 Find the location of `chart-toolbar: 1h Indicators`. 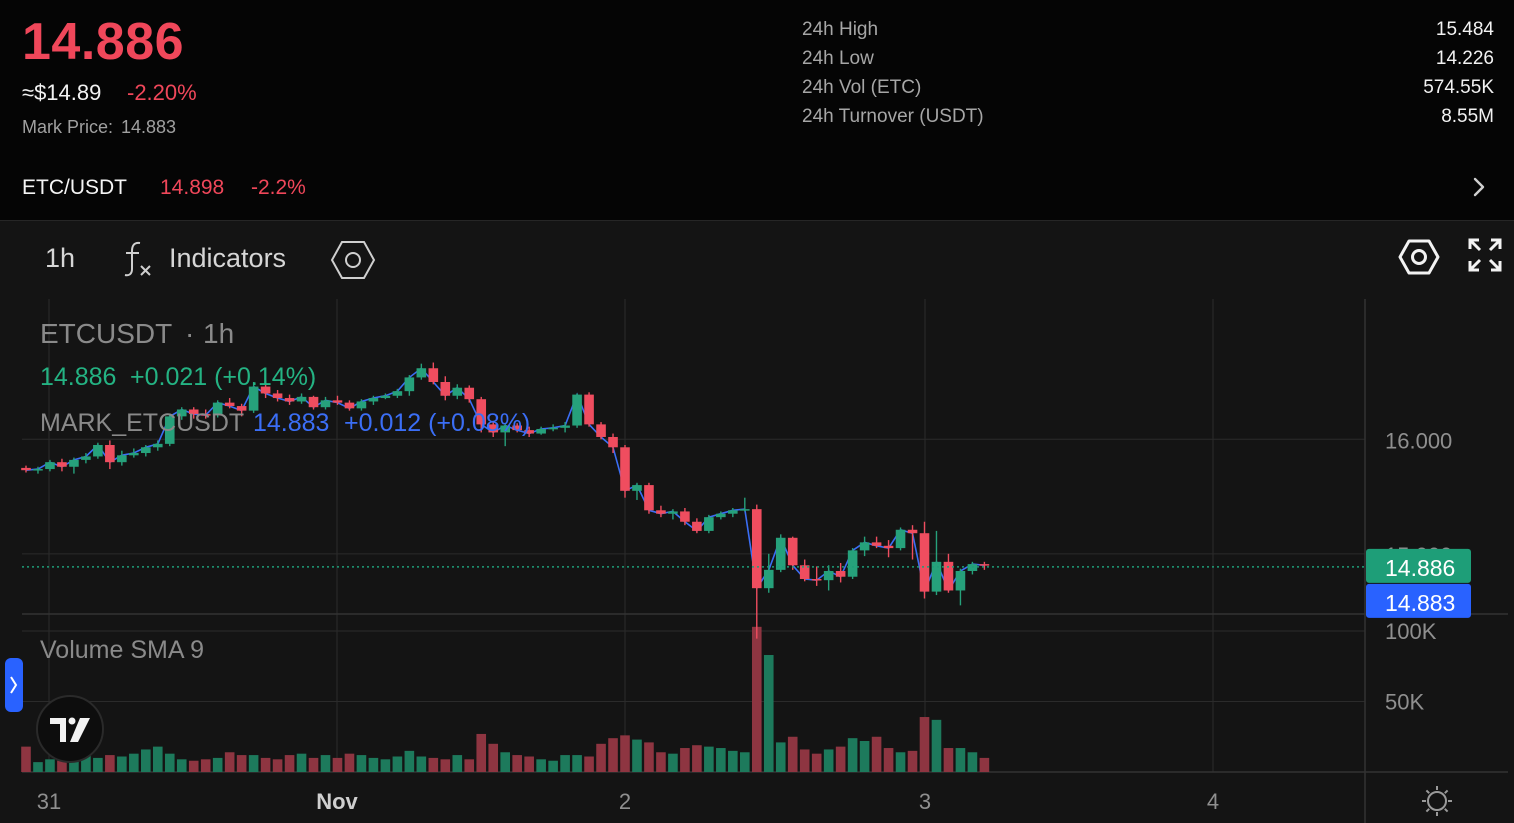

chart-toolbar: 1h Indicators is located at coordinates (757, 260).